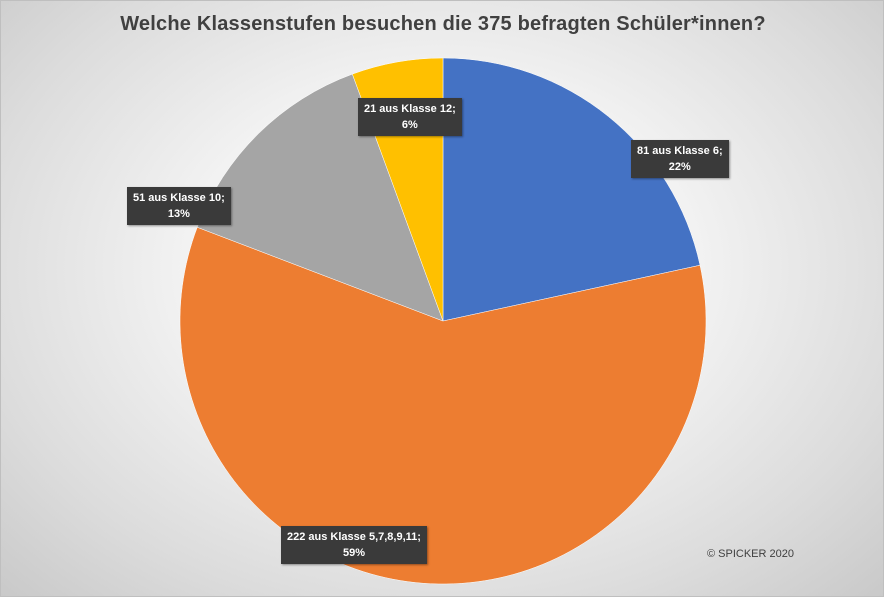 Image resolution: width=884 pixels, height=598 pixels. Describe the element at coordinates (410, 117) in the screenshot. I see `slice-label-klasse-12: 21 aus Klasse 12; 6%` at that location.